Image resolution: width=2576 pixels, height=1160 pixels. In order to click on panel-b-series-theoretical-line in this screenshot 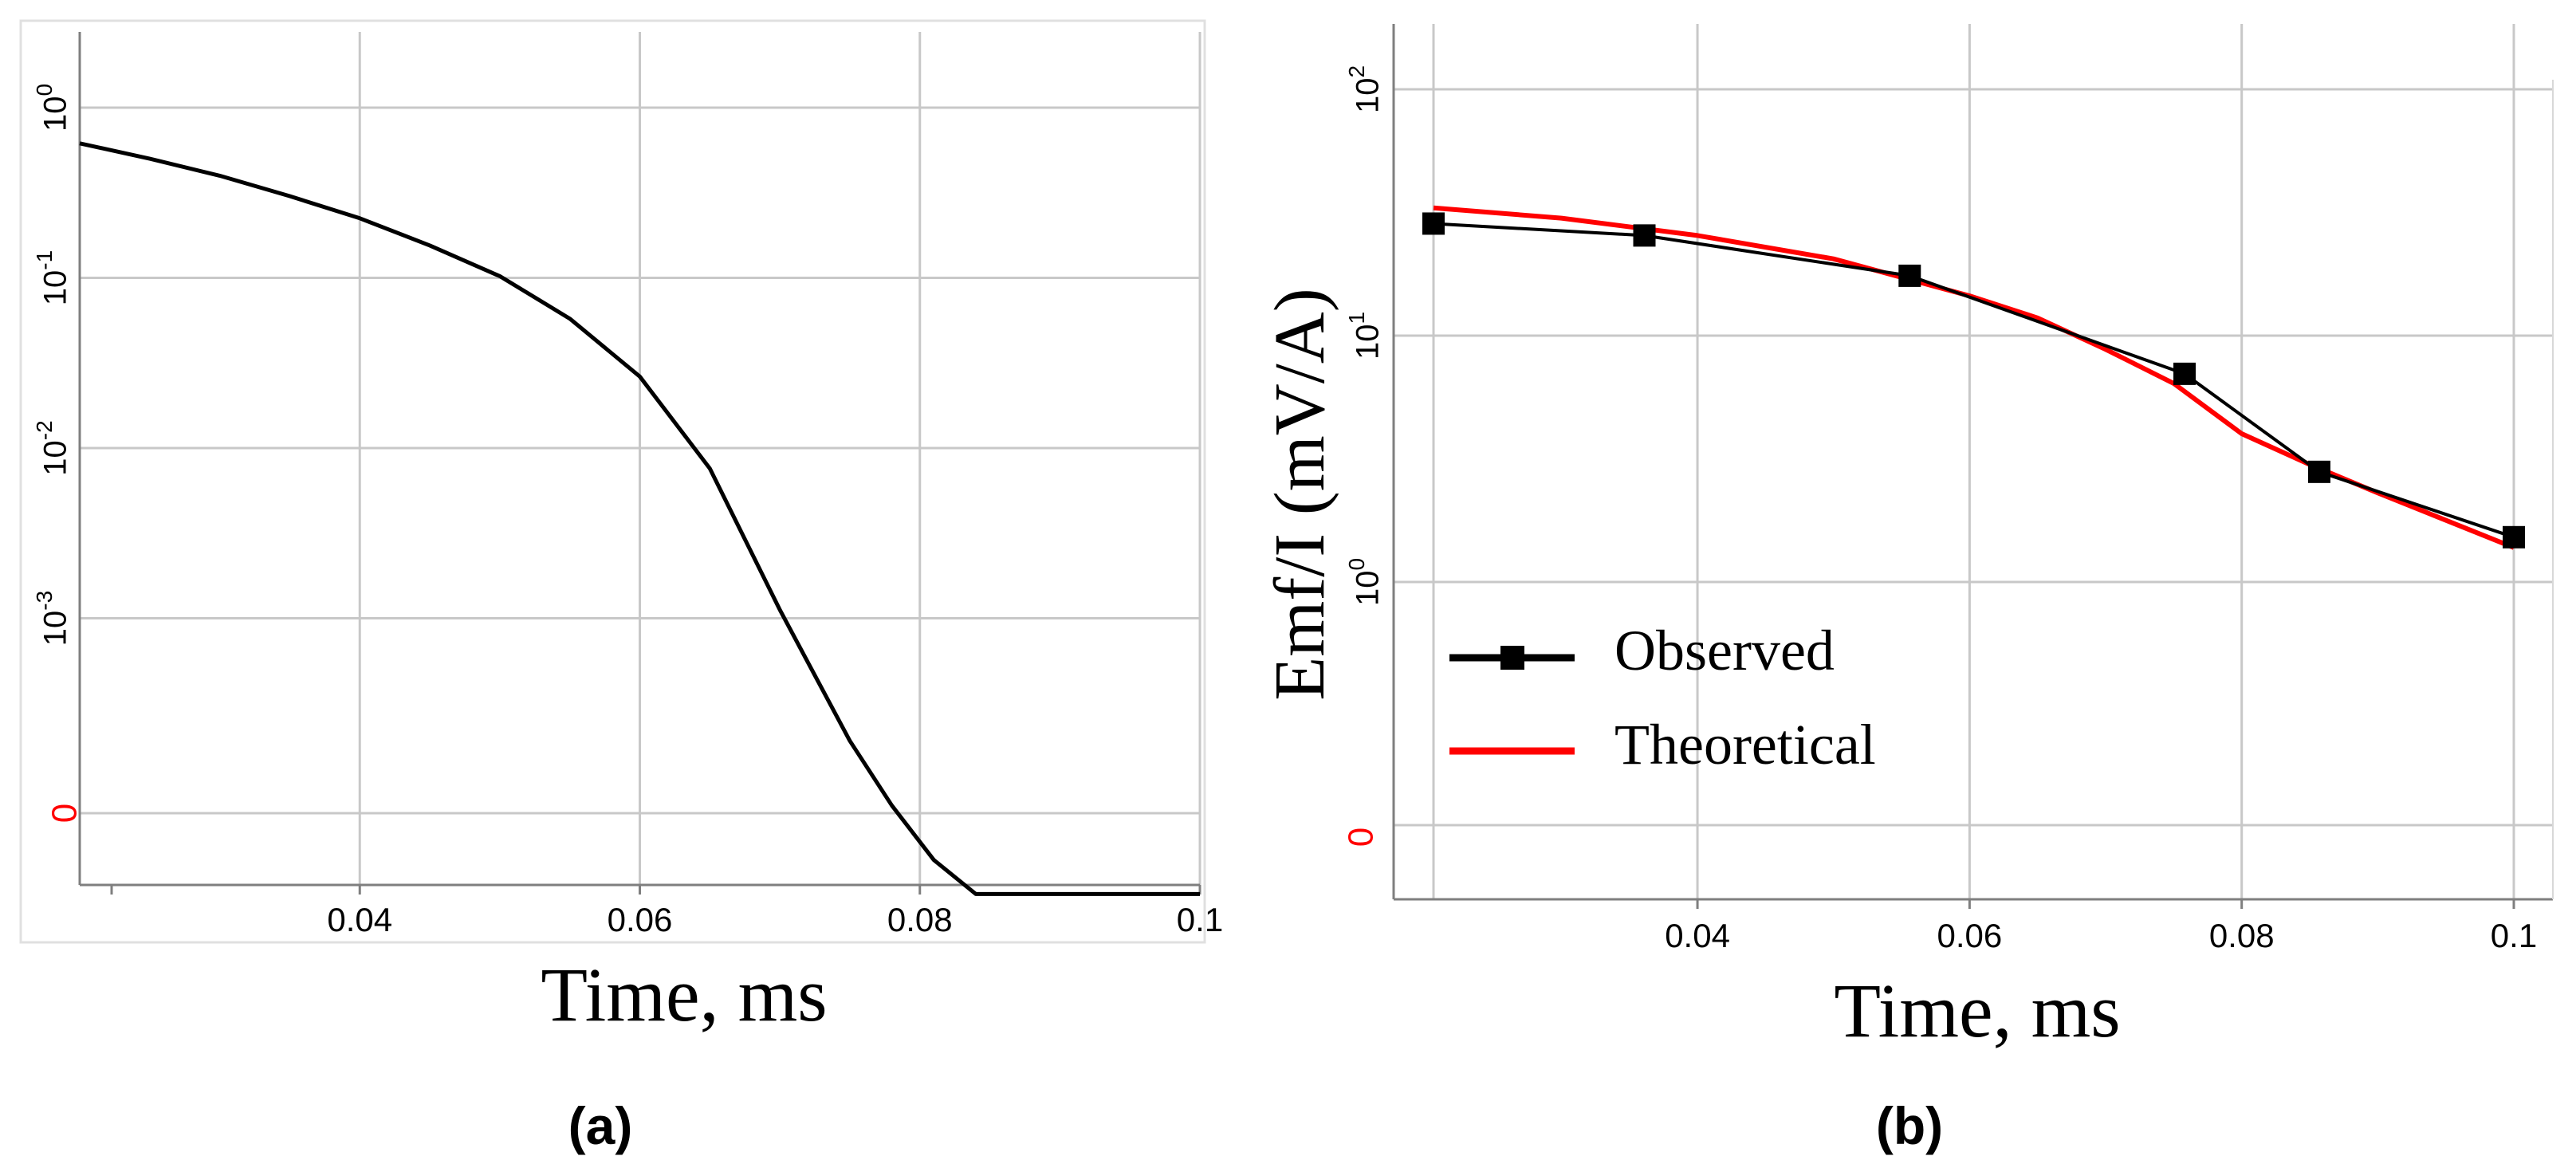, I will do `click(1974, 378)`.